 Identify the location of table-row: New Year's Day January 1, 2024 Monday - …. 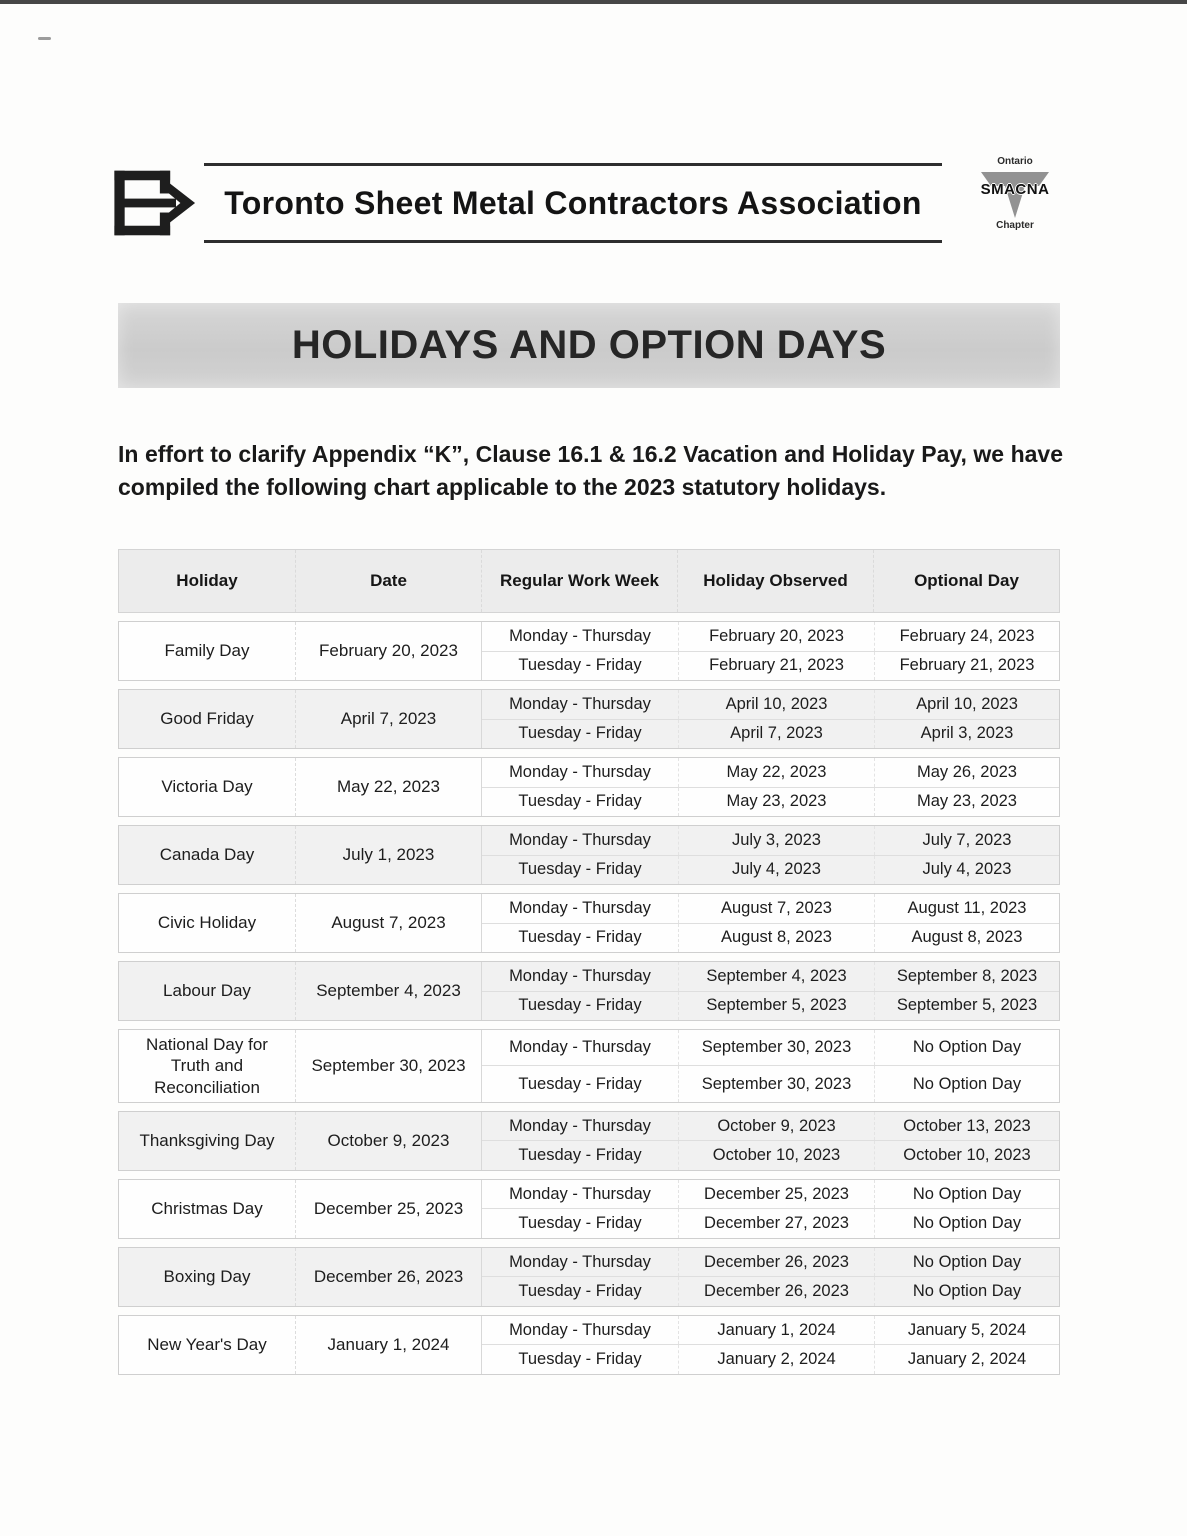
(589, 1344).